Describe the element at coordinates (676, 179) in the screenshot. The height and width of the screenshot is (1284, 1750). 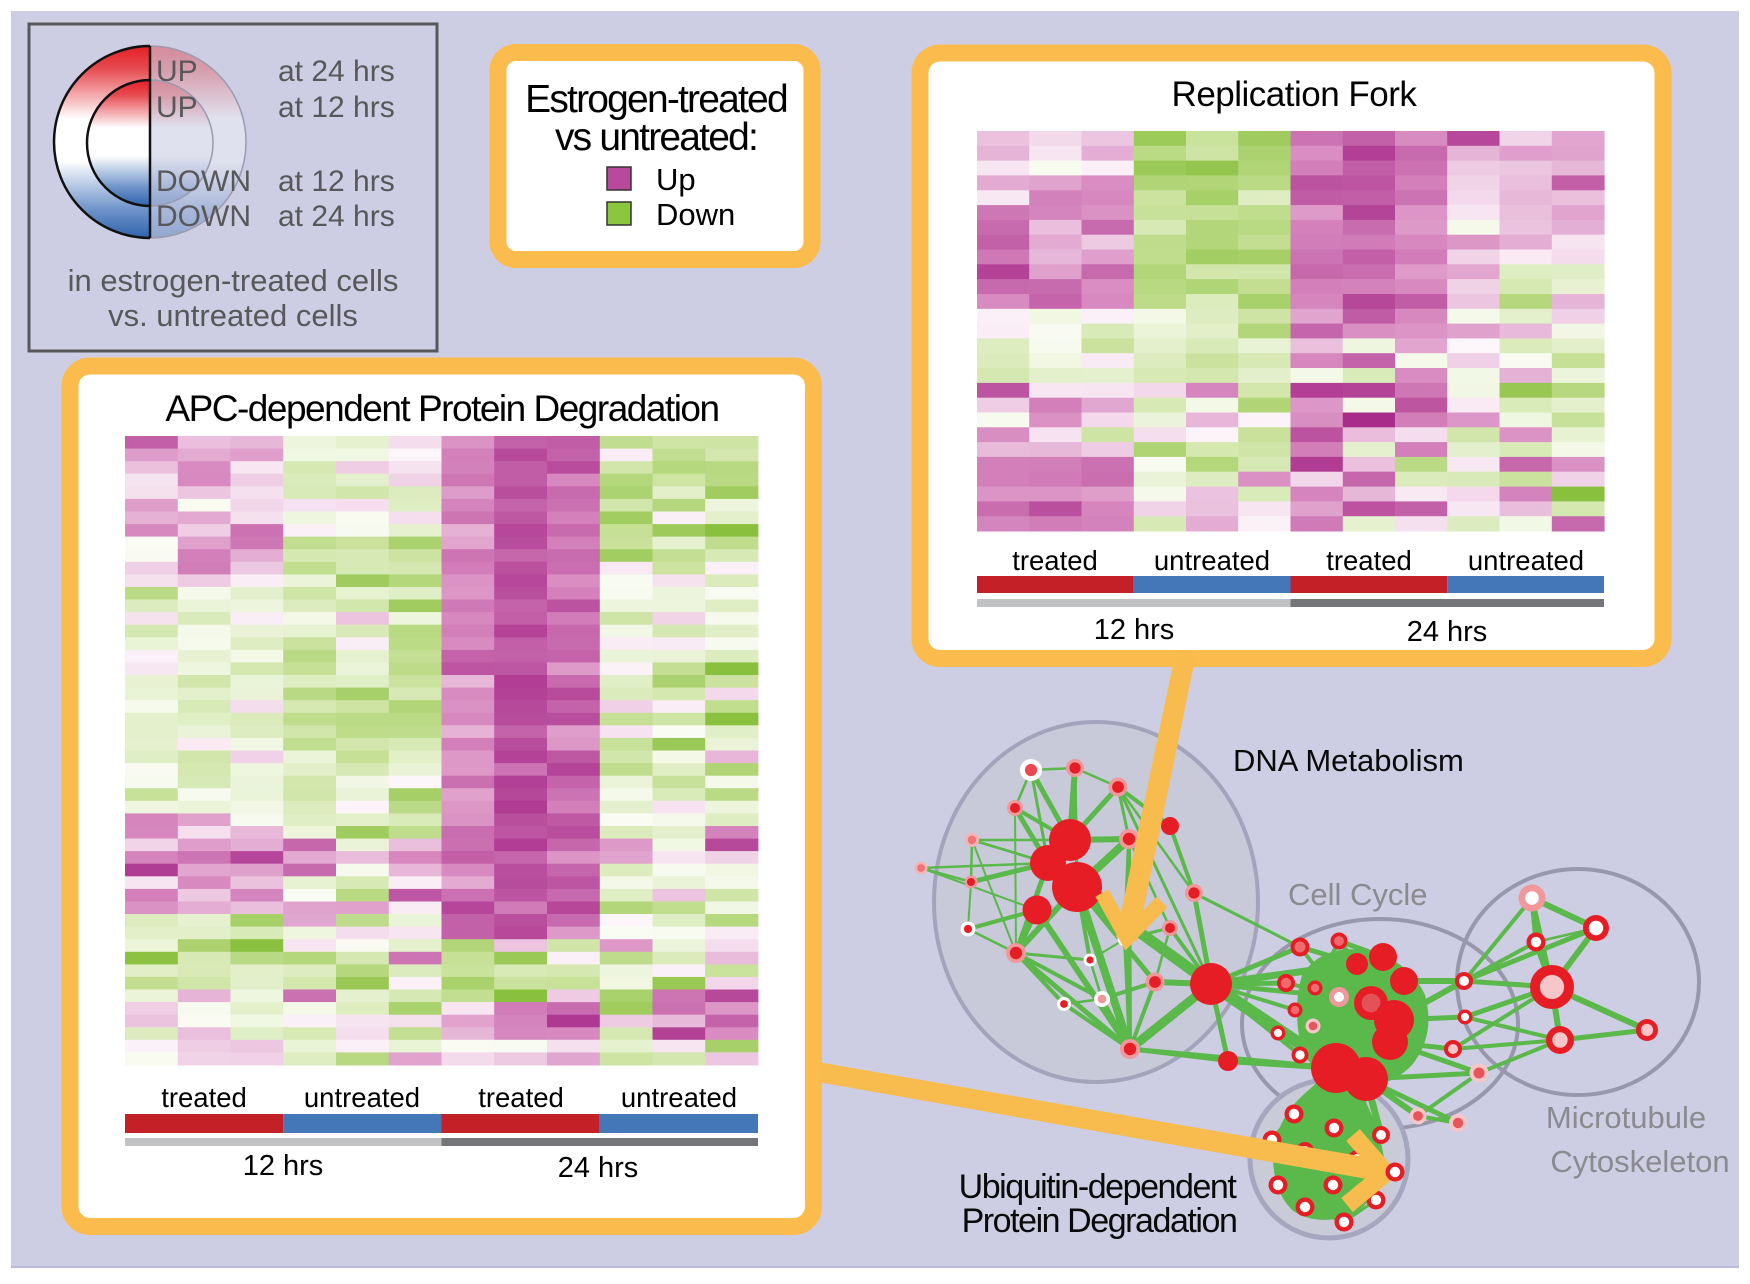
I see `svg-text: Up` at that location.